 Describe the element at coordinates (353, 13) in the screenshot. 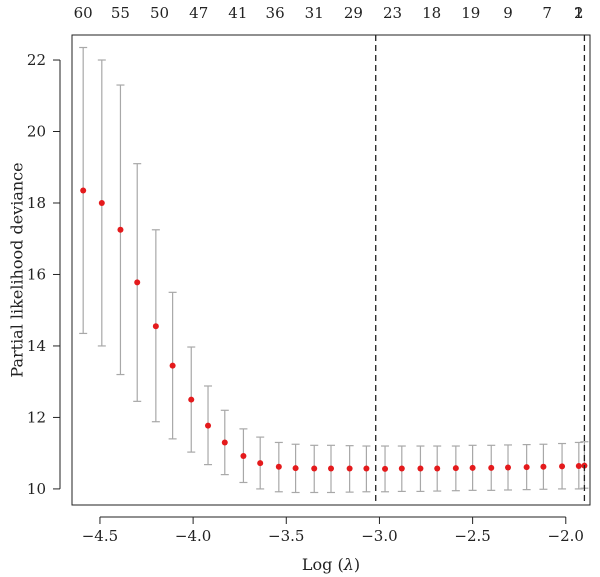

I see `top-axis-label: 29` at that location.